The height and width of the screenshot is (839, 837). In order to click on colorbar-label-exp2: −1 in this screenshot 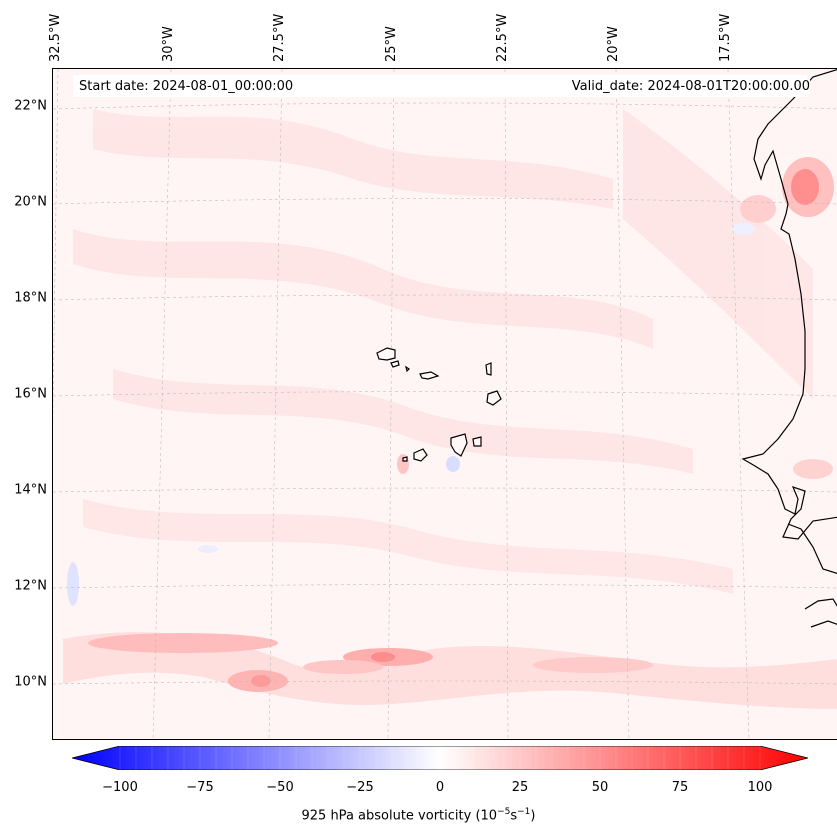, I will do `click(524, 812)`.